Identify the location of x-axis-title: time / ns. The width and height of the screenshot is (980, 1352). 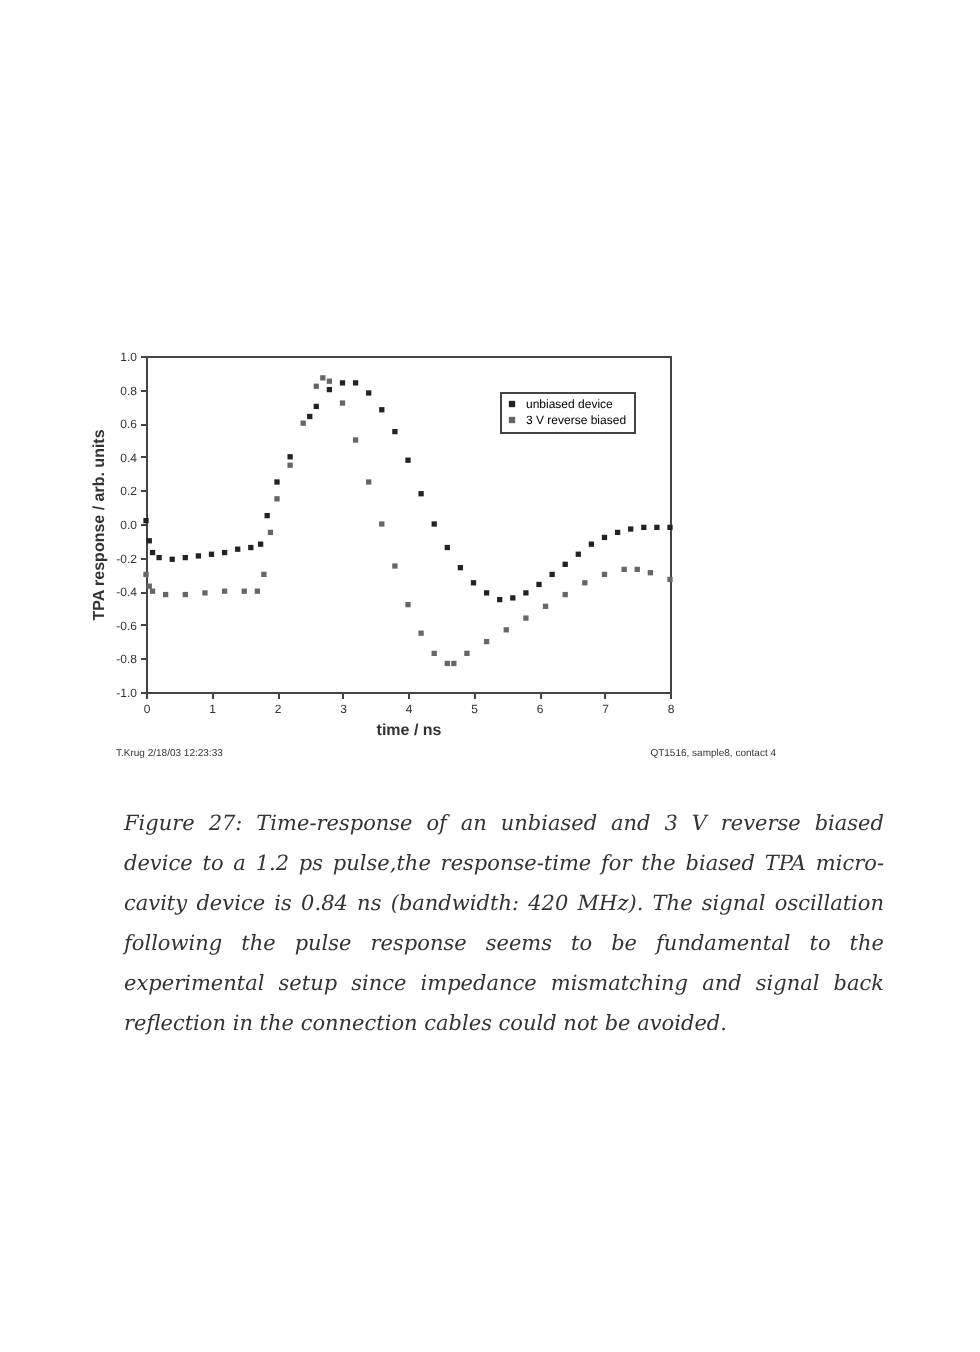
(409, 730).